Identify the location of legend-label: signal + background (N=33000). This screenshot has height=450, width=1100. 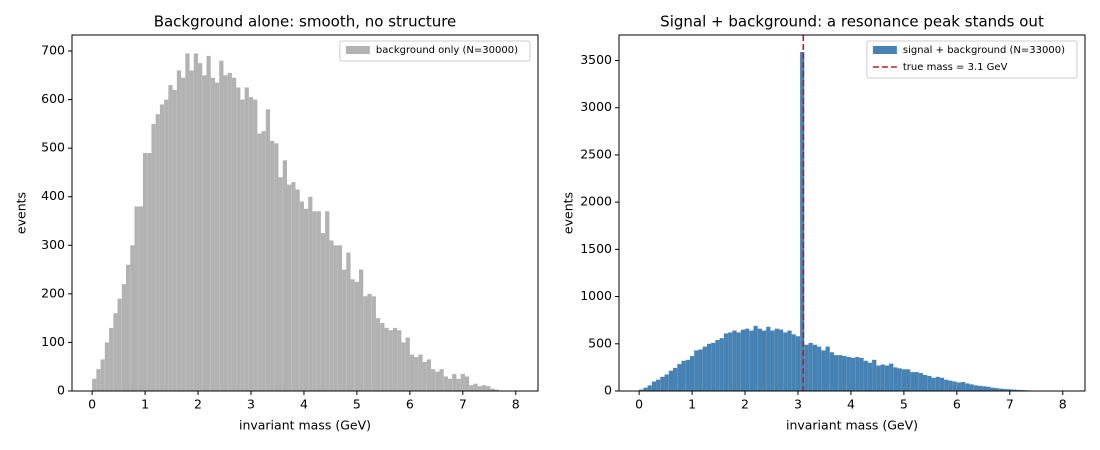
(984, 50).